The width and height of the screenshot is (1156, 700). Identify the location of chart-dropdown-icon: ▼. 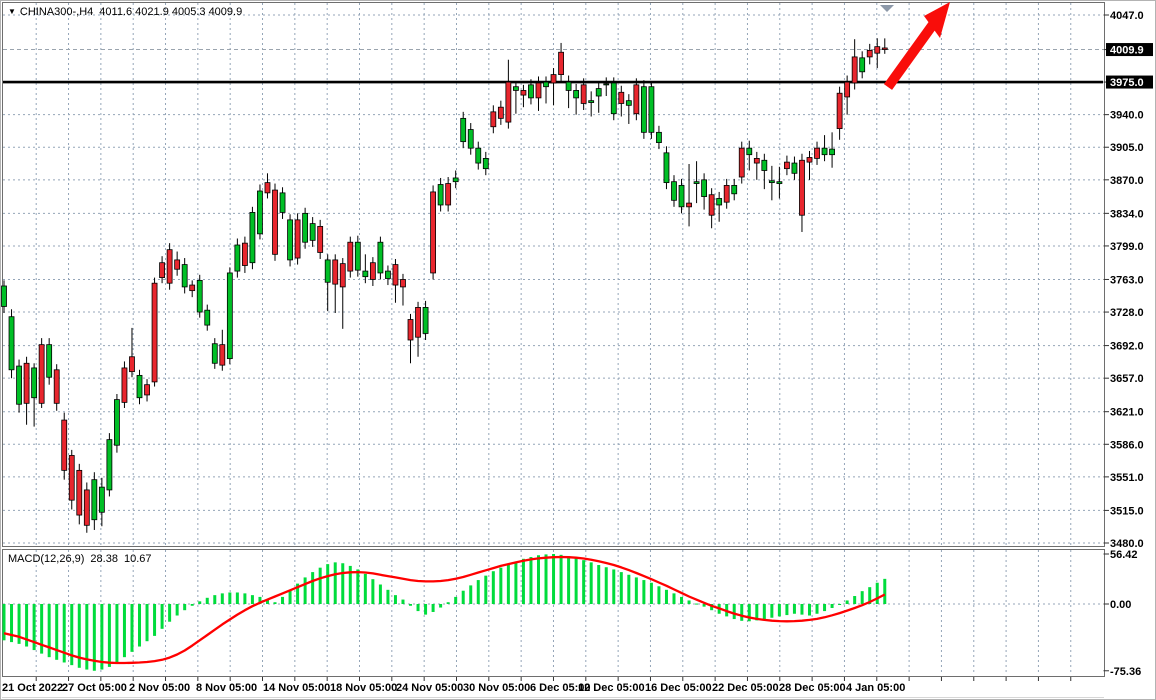
(12, 11).